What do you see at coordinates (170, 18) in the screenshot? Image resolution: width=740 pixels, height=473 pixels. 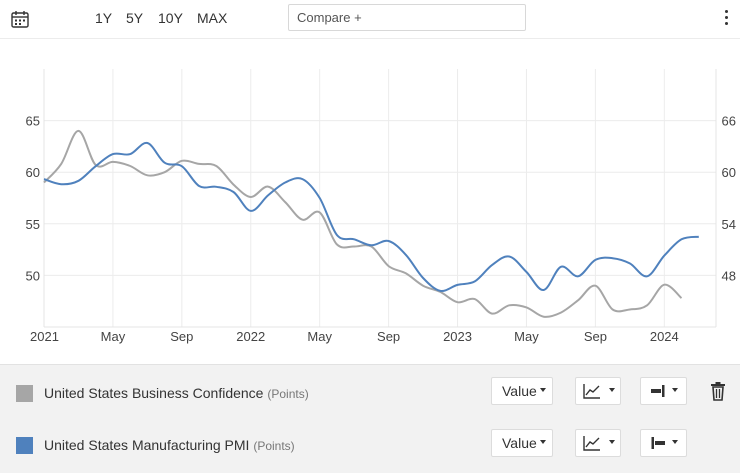 I see `range-10y-button: 10Y` at bounding box center [170, 18].